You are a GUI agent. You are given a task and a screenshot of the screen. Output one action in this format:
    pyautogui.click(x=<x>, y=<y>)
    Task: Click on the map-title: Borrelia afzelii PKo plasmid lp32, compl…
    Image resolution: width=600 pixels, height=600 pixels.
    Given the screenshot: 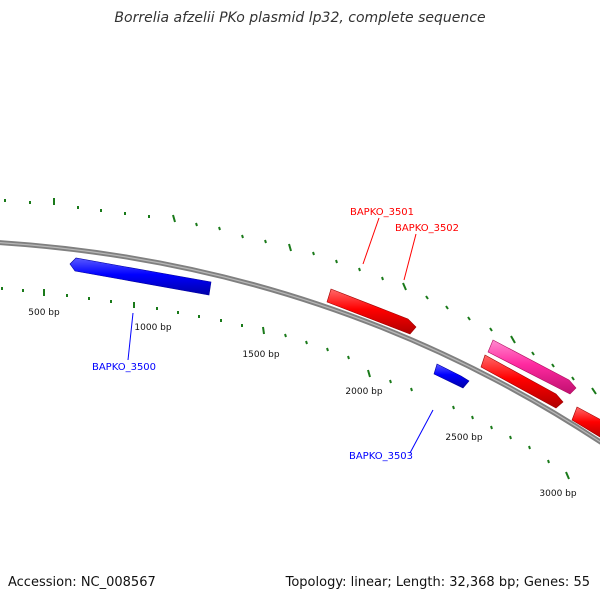 What is the action you would take?
    pyautogui.click(x=299, y=18)
    